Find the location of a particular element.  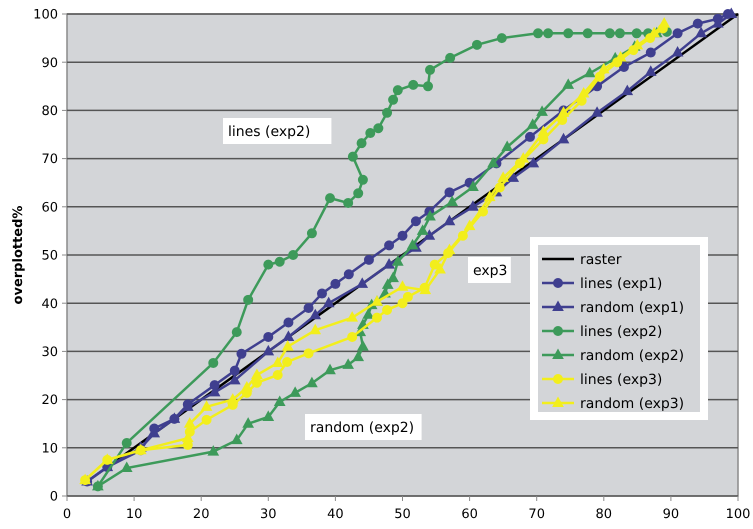

x-tick-label: 90 is located at coordinates (671, 514).